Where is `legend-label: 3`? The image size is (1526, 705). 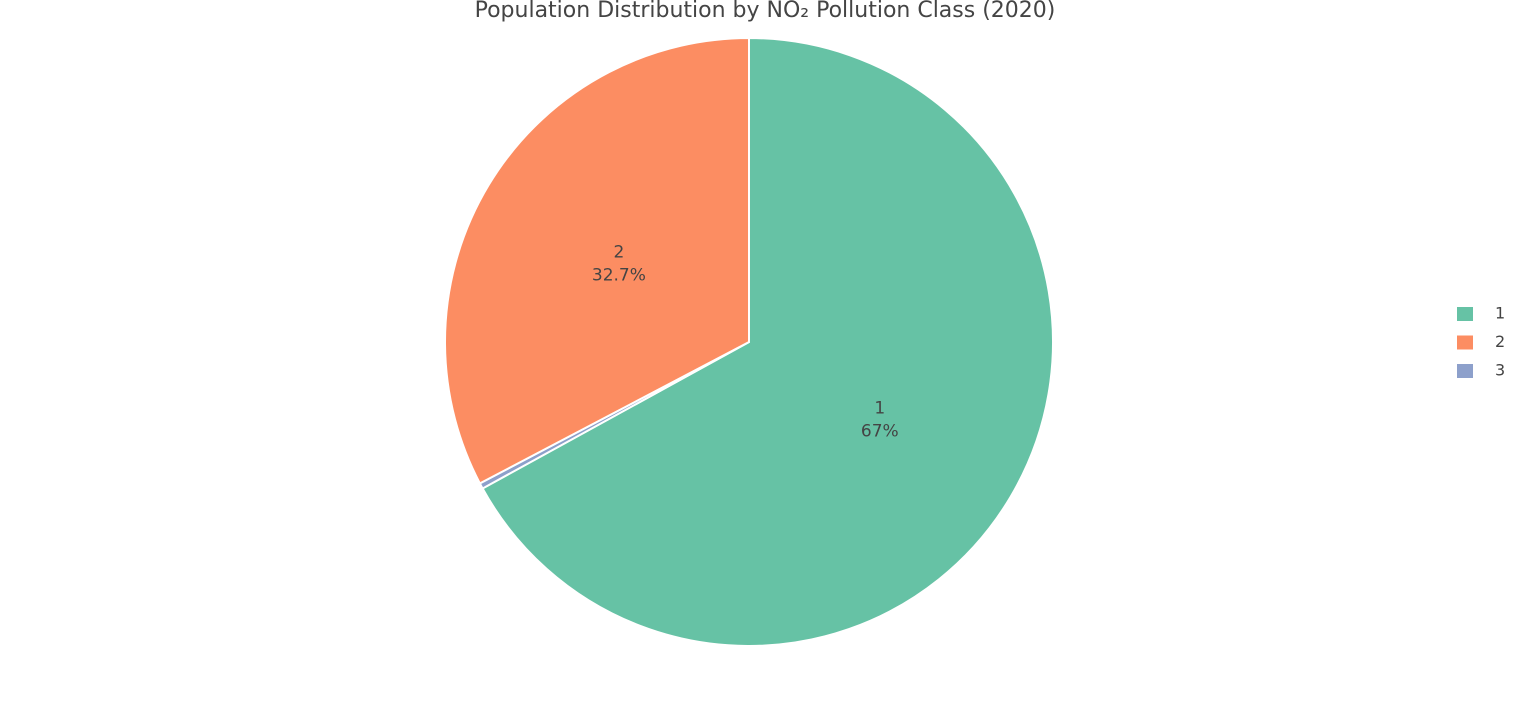
legend-label: 3 is located at coordinates (1500, 370).